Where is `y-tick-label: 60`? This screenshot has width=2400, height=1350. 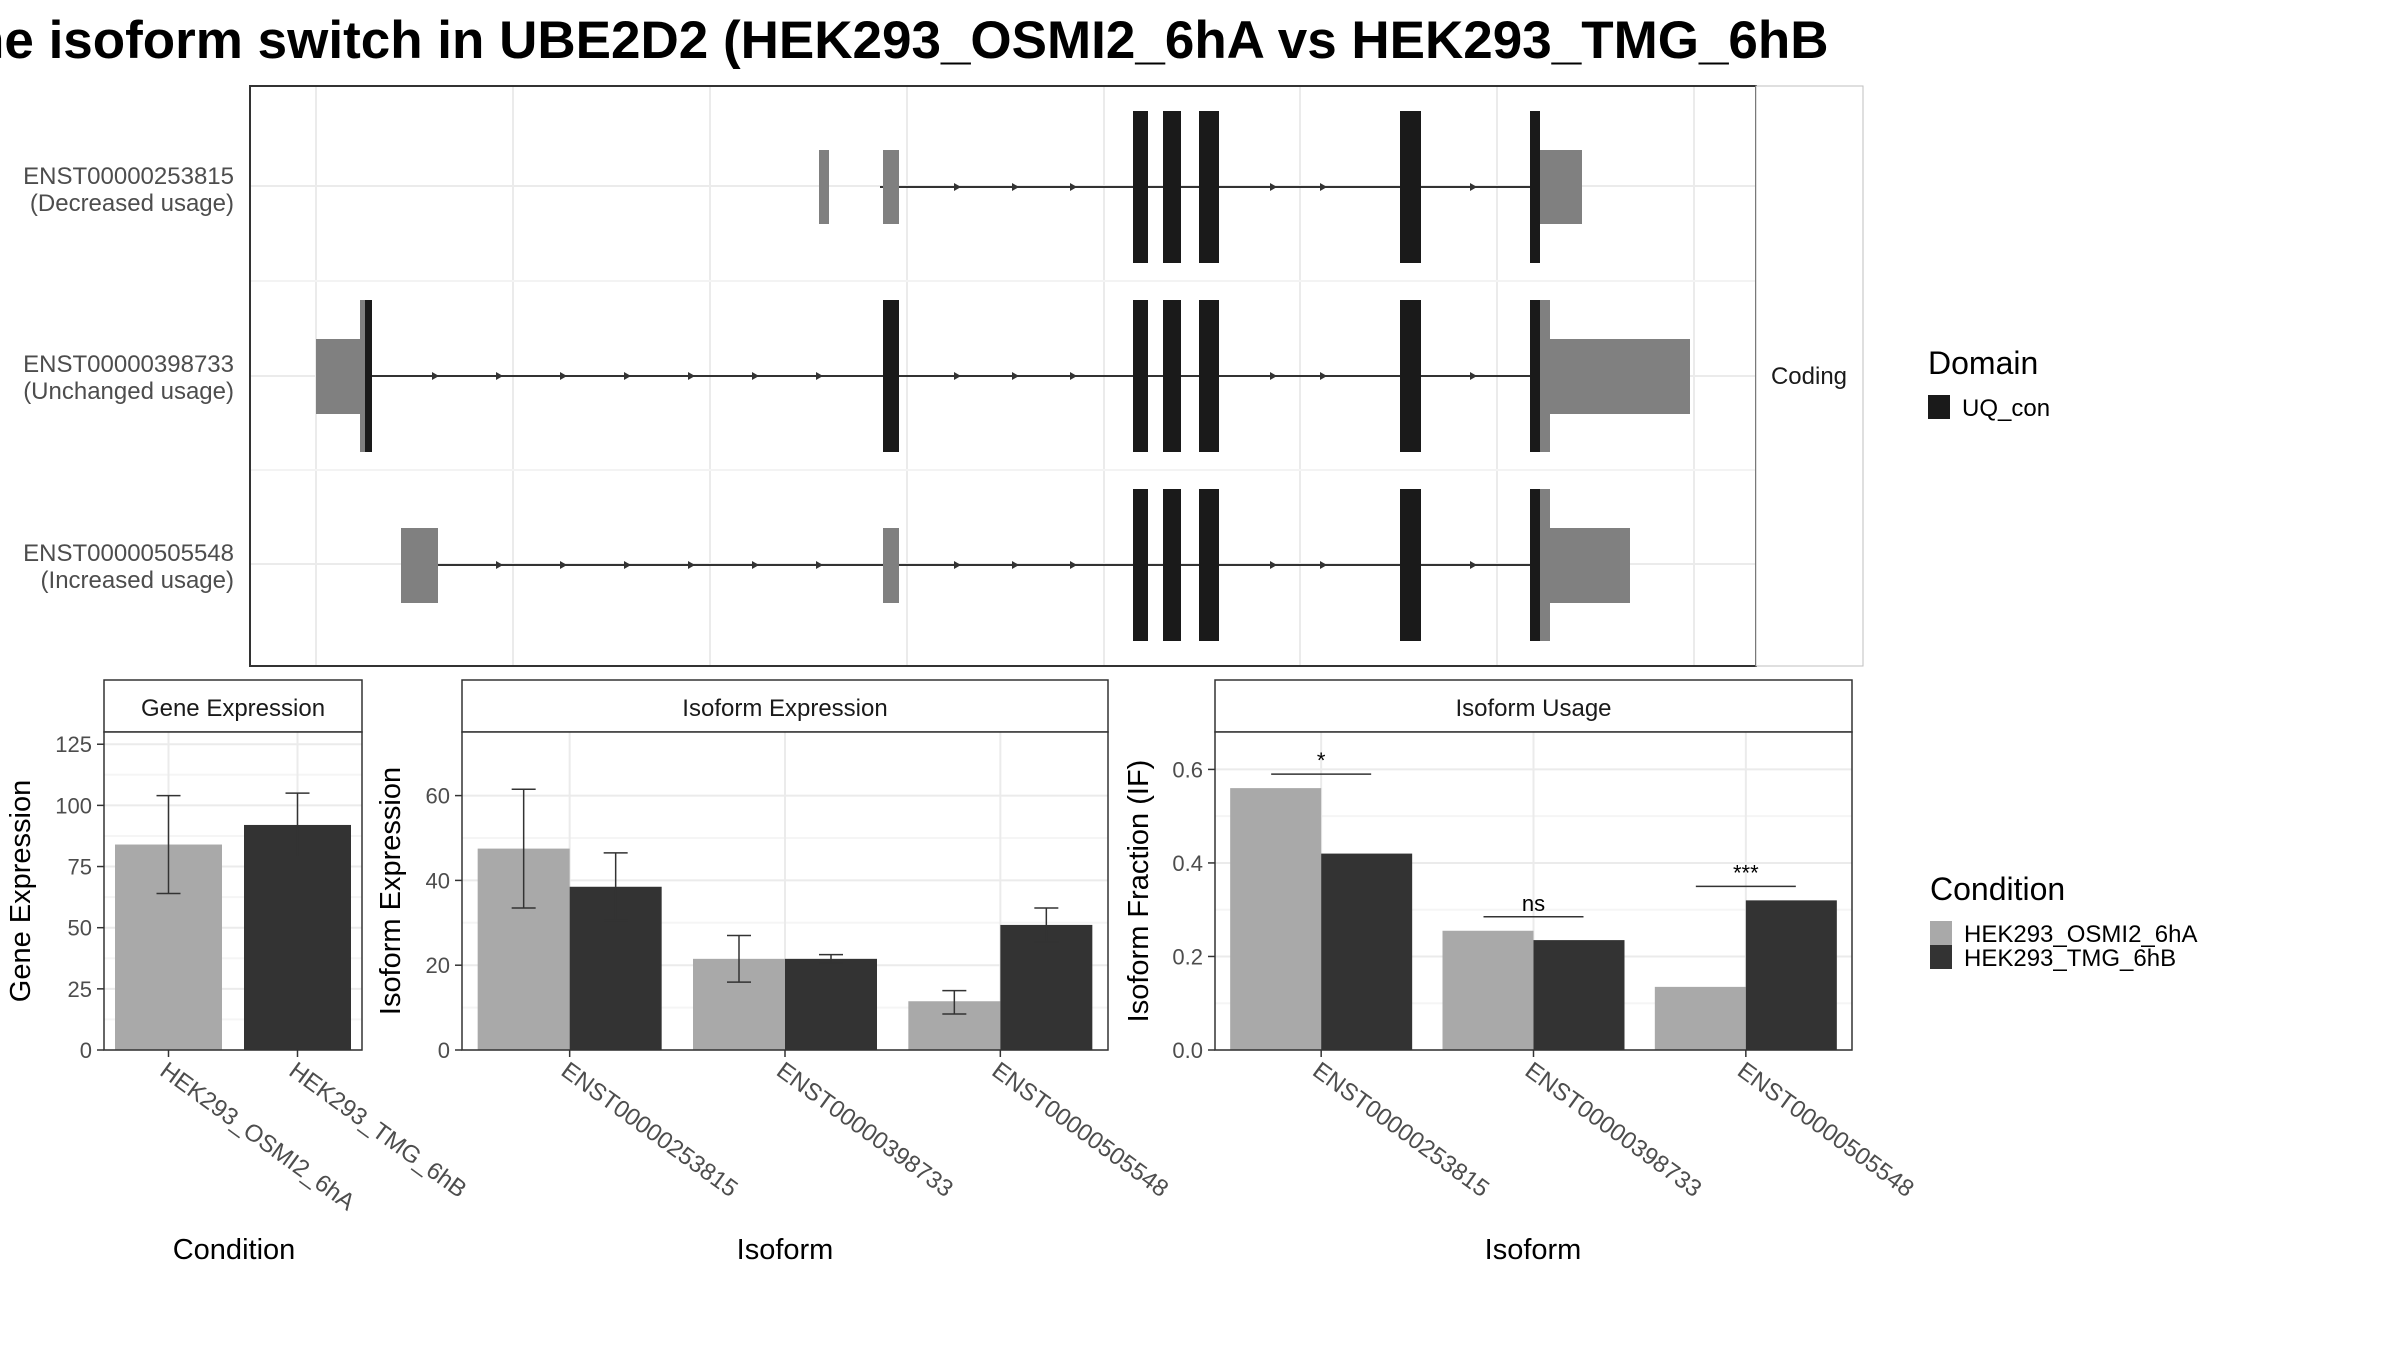
y-tick-label: 60 is located at coordinates (438, 796).